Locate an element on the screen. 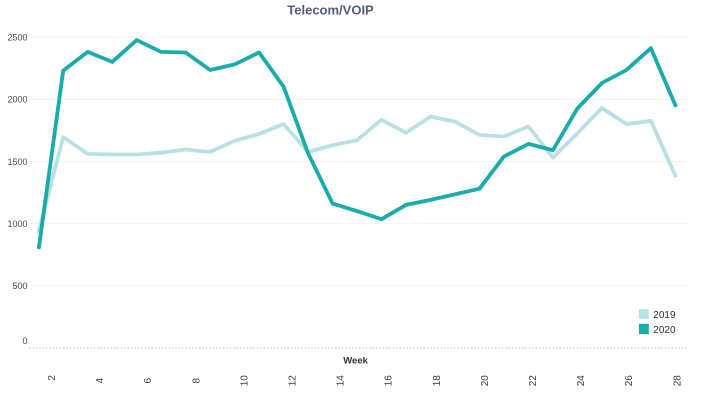  svg-text: 20 is located at coordinates (485, 381).